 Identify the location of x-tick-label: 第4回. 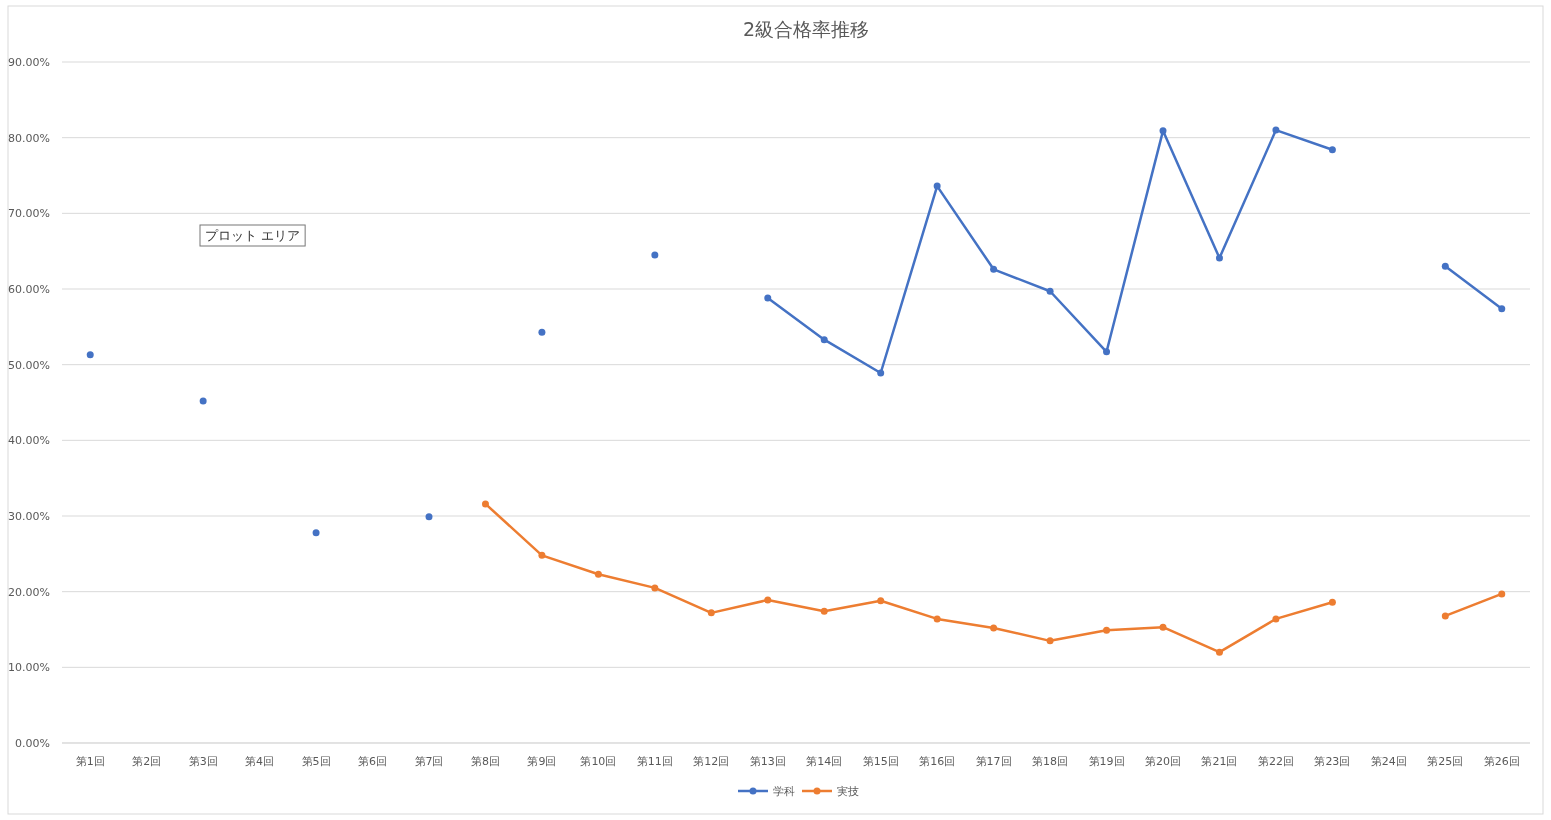
(260, 761).